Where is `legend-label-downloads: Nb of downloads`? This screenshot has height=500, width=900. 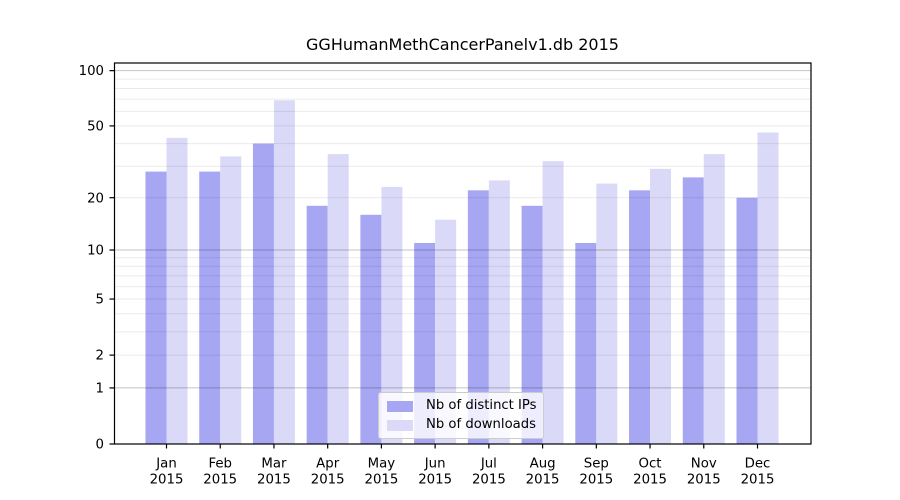 legend-label-downloads: Nb of downloads is located at coordinates (481, 424).